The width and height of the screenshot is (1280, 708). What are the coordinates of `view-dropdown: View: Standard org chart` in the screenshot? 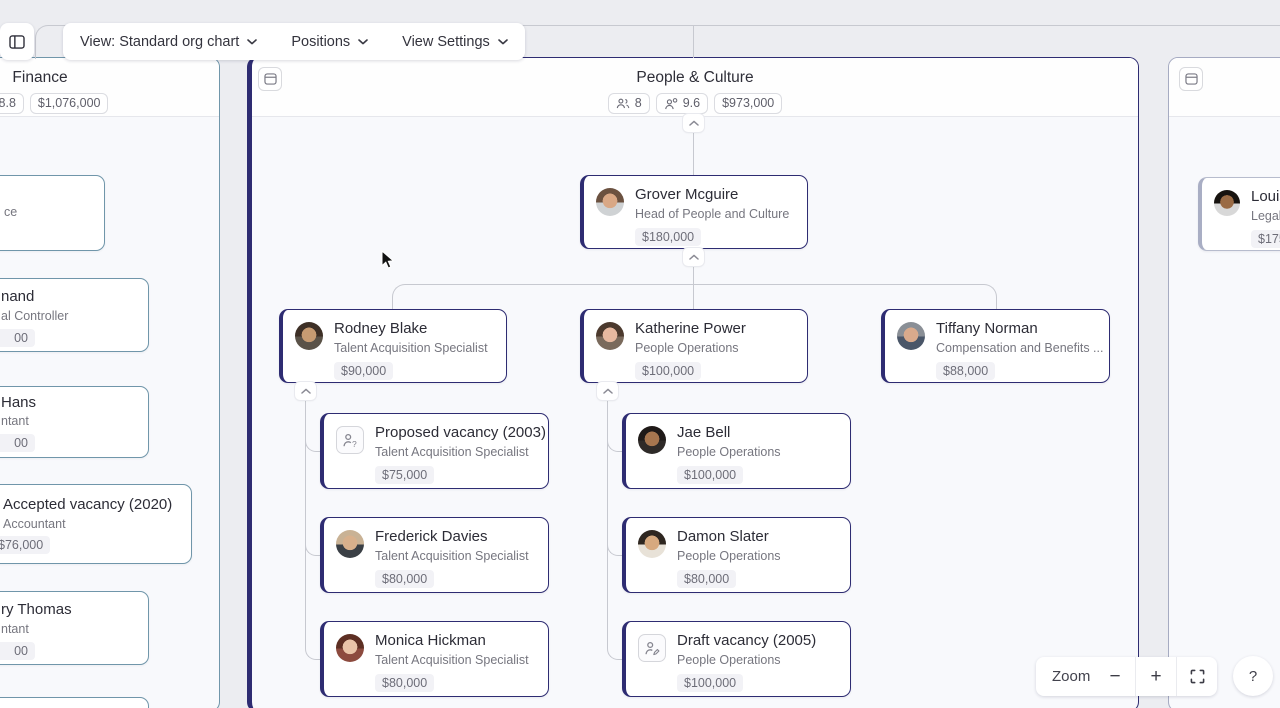 It's located at (168, 41).